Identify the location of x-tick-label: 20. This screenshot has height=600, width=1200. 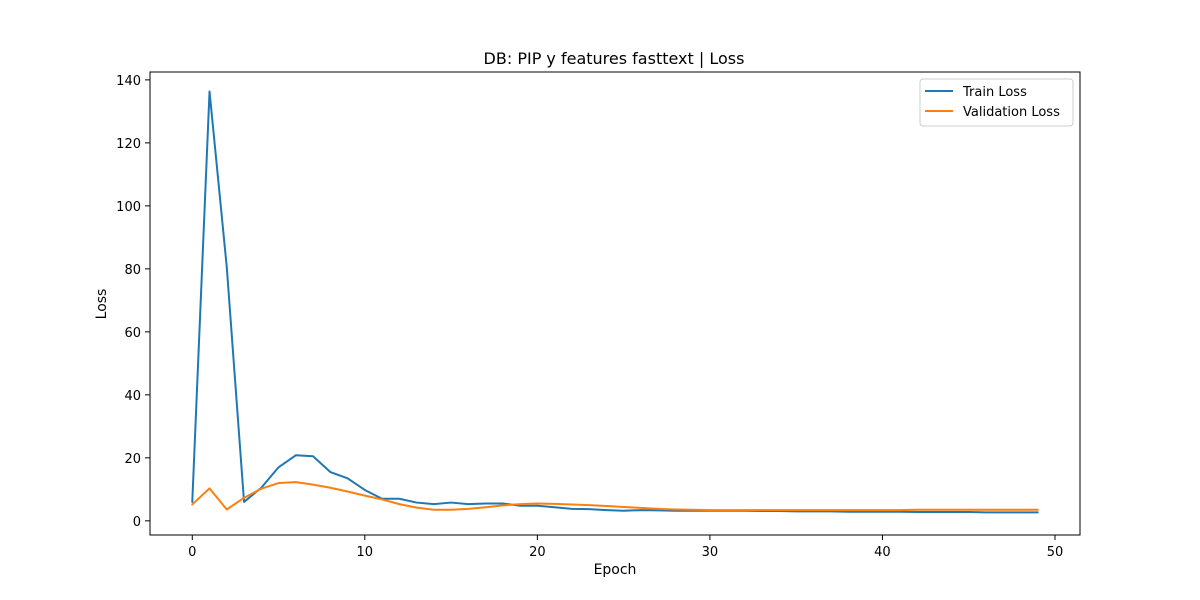
(537, 552).